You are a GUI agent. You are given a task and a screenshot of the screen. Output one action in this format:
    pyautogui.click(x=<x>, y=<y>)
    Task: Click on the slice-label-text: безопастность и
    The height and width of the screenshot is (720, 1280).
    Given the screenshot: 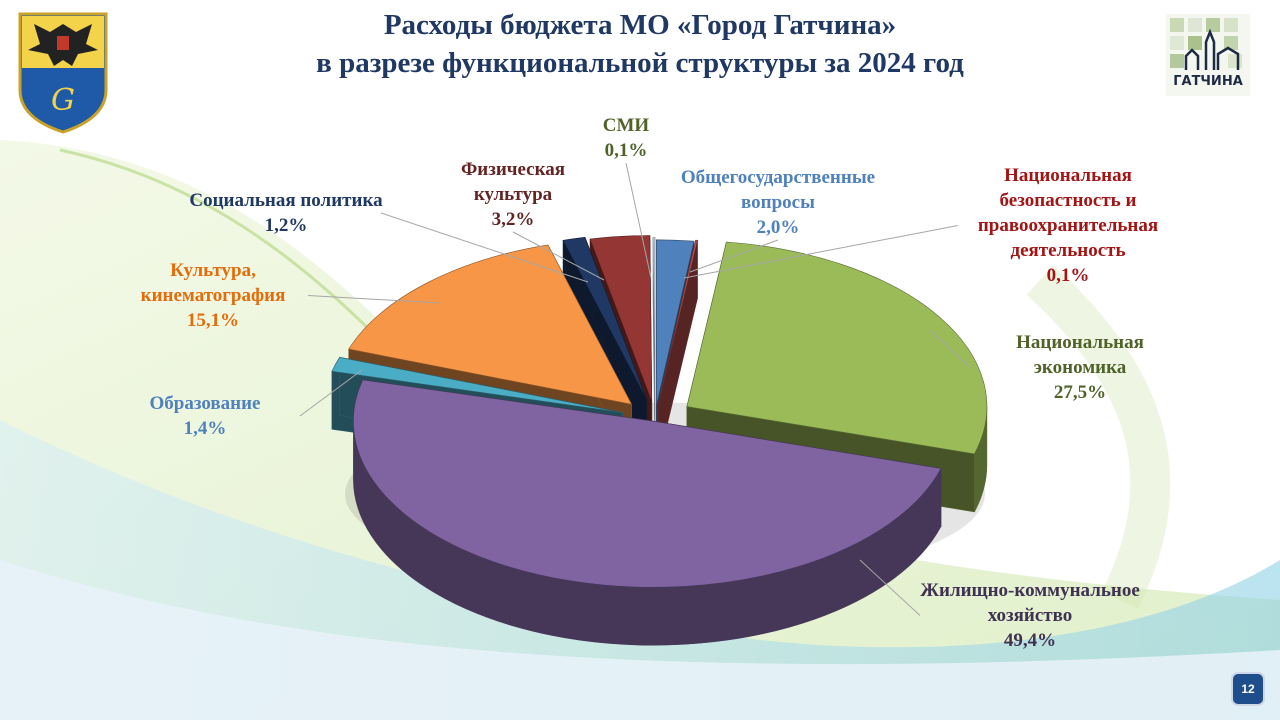 What is the action you would take?
    pyautogui.click(x=1068, y=200)
    